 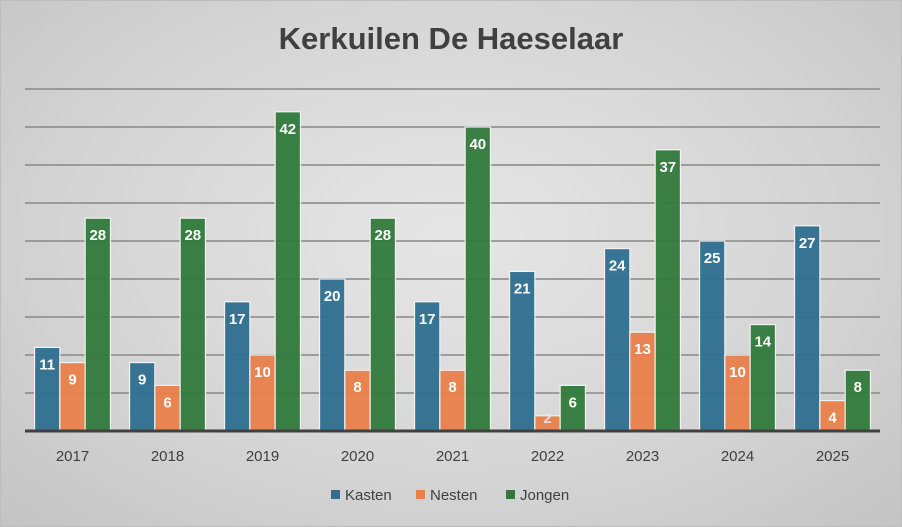 What do you see at coordinates (287, 129) in the screenshot?
I see `data-label: 42` at bounding box center [287, 129].